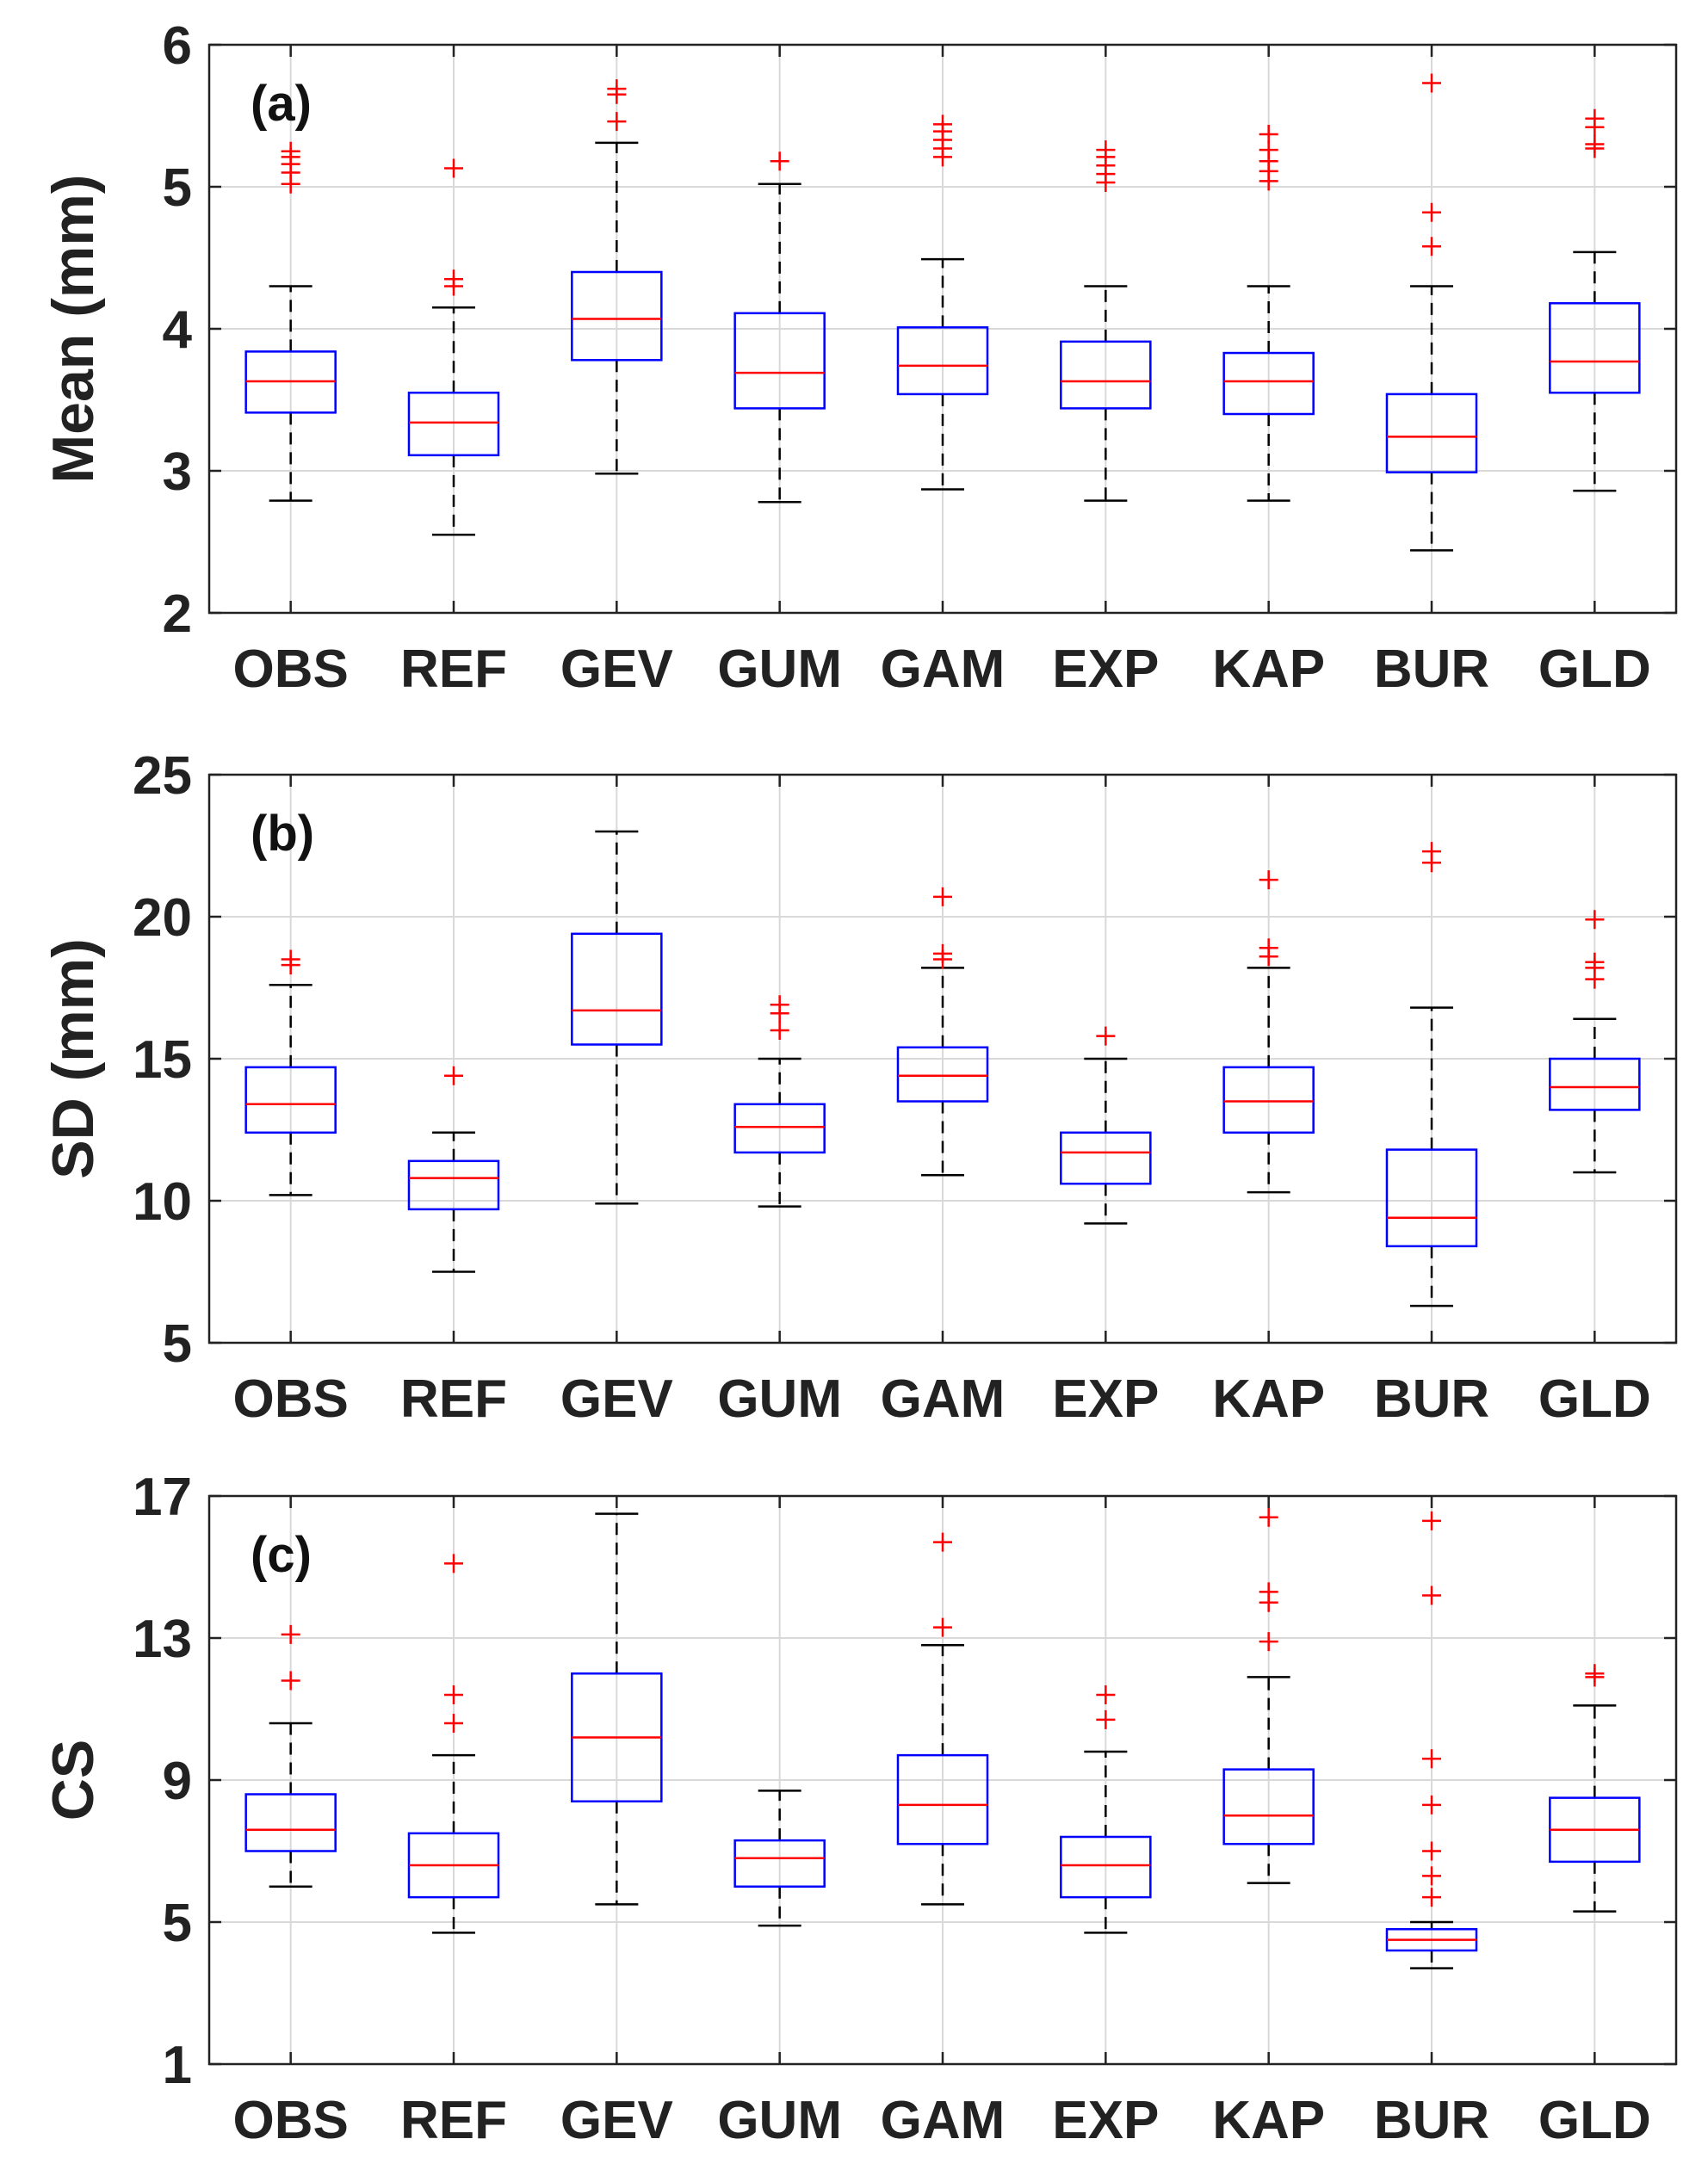 This screenshot has height=2176, width=1708. I want to click on y-tick-label: 1, so click(177, 2065).